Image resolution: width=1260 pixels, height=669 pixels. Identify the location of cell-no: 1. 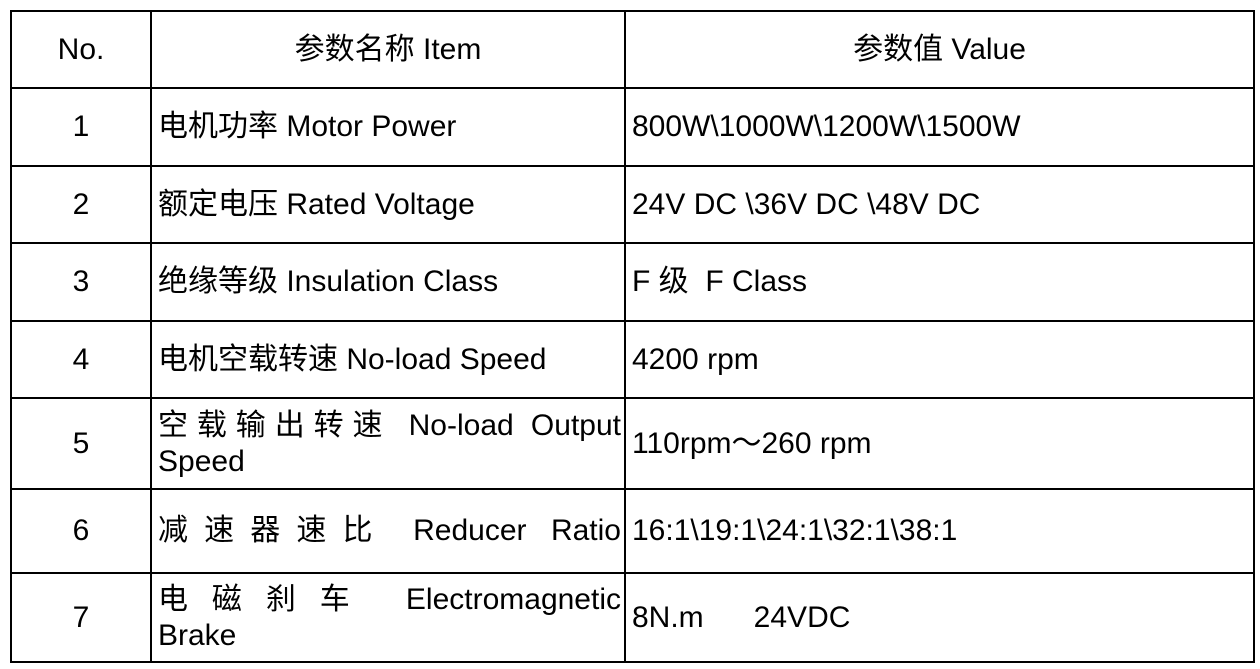
(81, 127).